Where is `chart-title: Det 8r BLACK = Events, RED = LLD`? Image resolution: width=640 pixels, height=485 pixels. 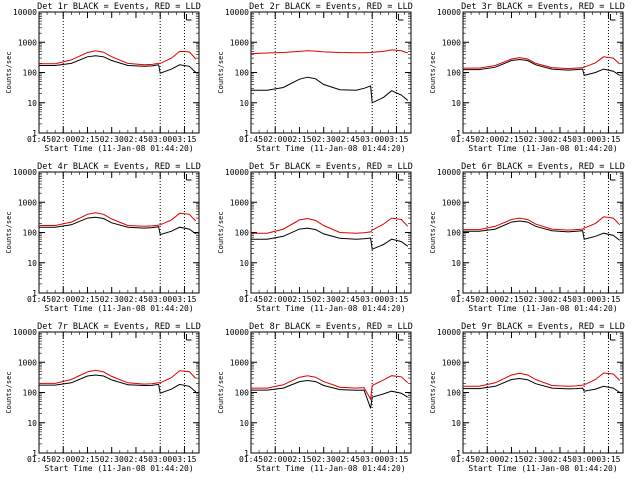 chart-title: Det 8r BLACK = Events, RED = LLD is located at coordinates (331, 327).